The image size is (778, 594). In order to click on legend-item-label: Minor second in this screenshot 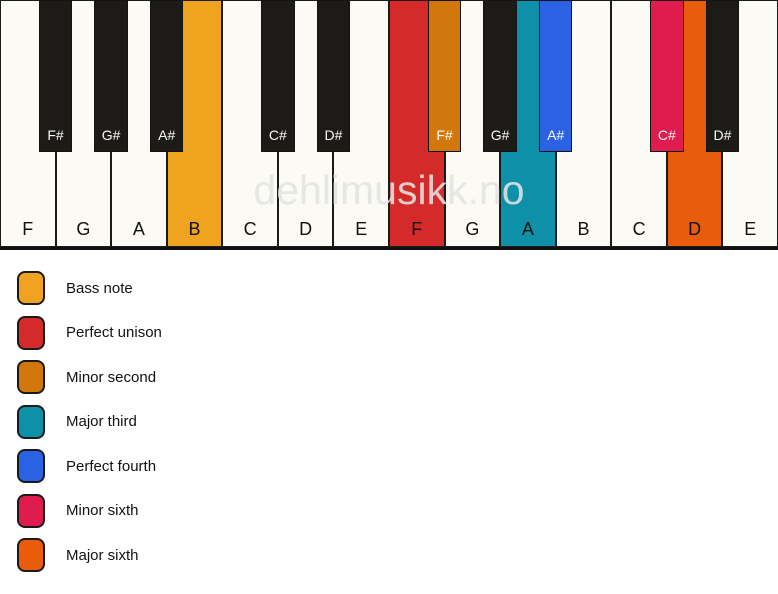, I will do `click(111, 377)`.